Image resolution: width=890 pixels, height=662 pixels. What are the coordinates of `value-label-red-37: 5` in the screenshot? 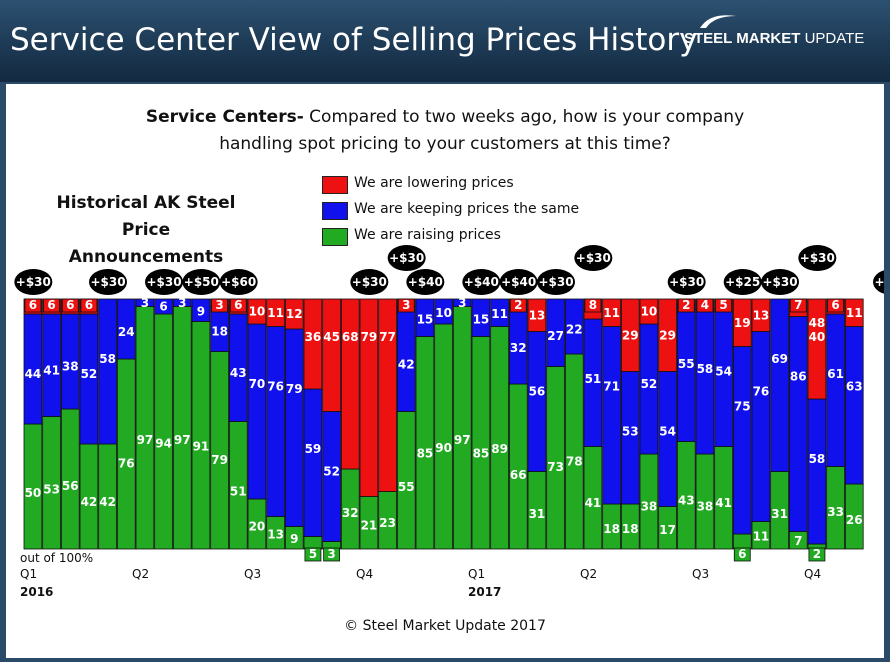 It's located at (723, 305).